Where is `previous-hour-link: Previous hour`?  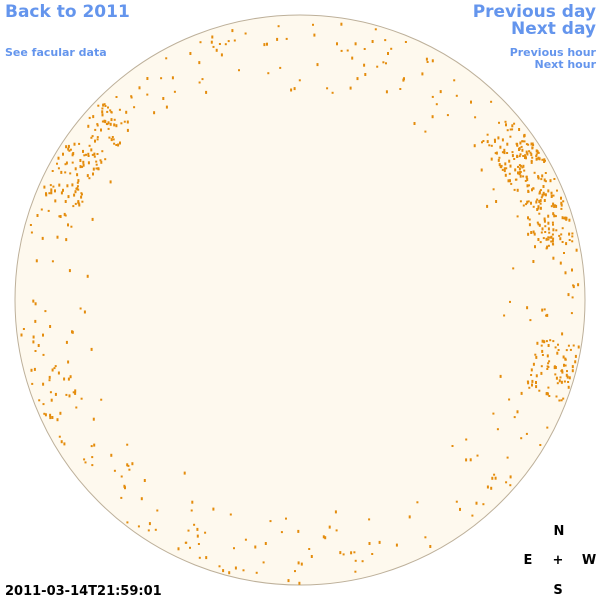
previous-hour-link: Previous hour is located at coordinates (553, 52).